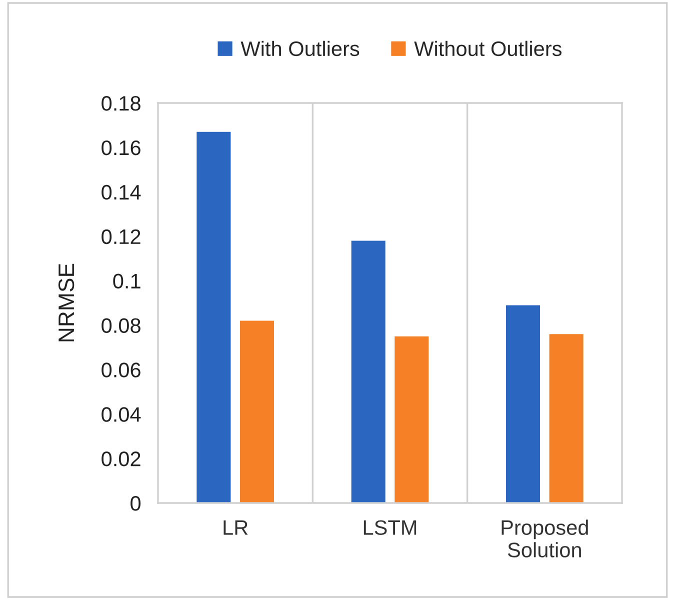 The image size is (675, 600). Describe the element at coordinates (121, 103) in the screenshot. I see `y-tick-label: 0.18` at that location.